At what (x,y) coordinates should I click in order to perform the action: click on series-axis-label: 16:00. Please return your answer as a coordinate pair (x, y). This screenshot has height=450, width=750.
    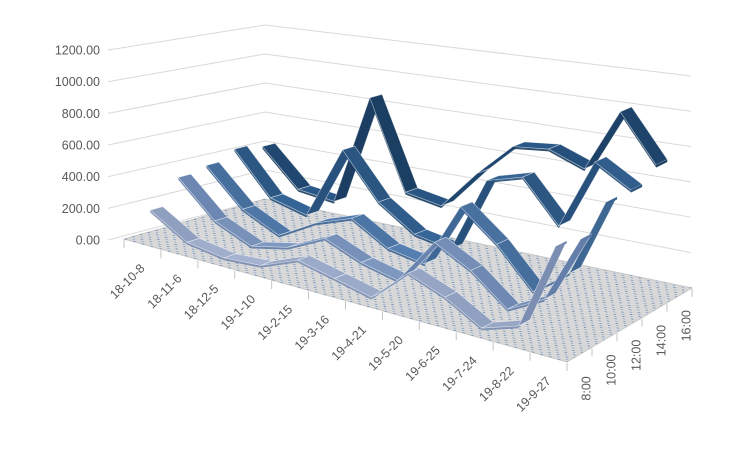
    Looking at the image, I should click on (687, 325).